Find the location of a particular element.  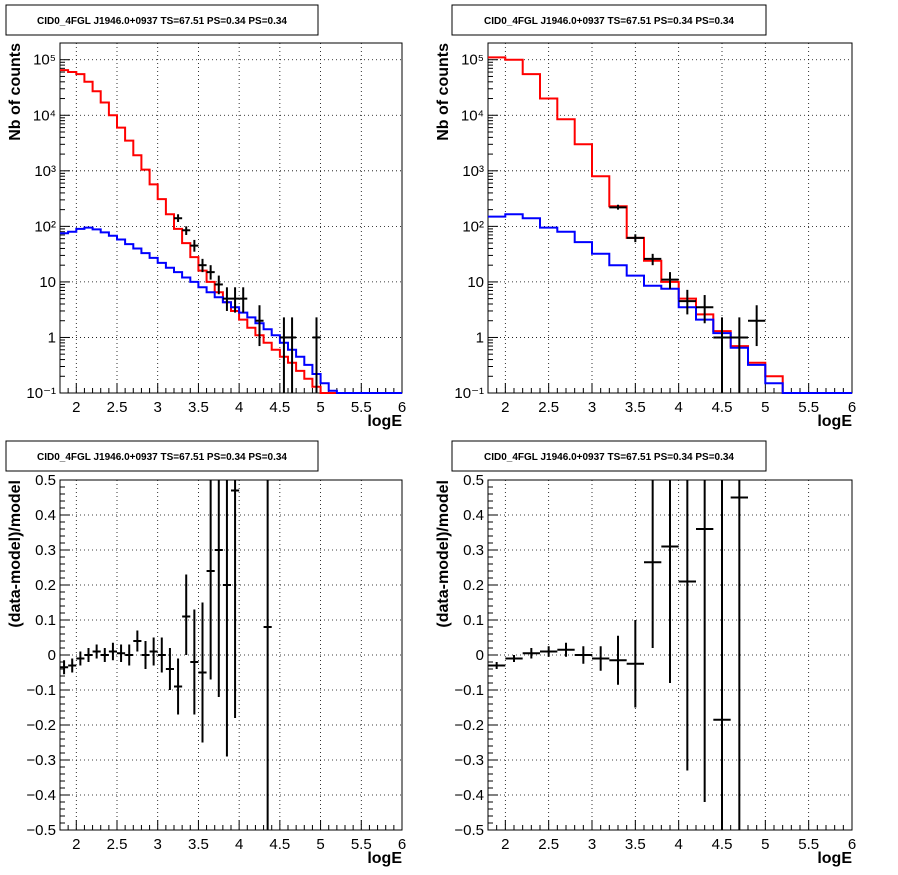

y-tick-label: 0.3 is located at coordinates (473, 550).